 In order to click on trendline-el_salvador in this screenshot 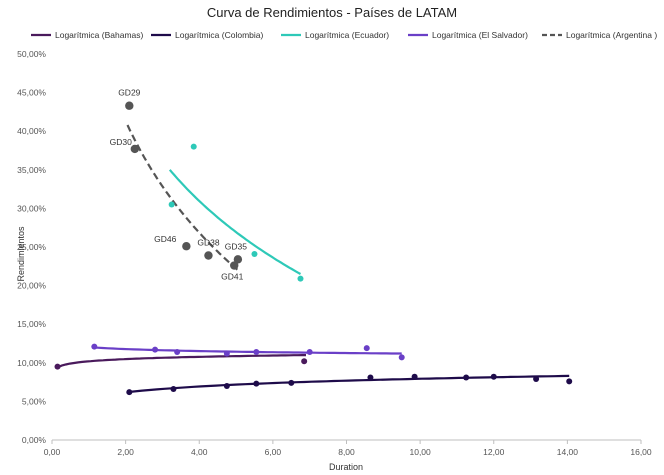, I will do `click(247, 350)`.